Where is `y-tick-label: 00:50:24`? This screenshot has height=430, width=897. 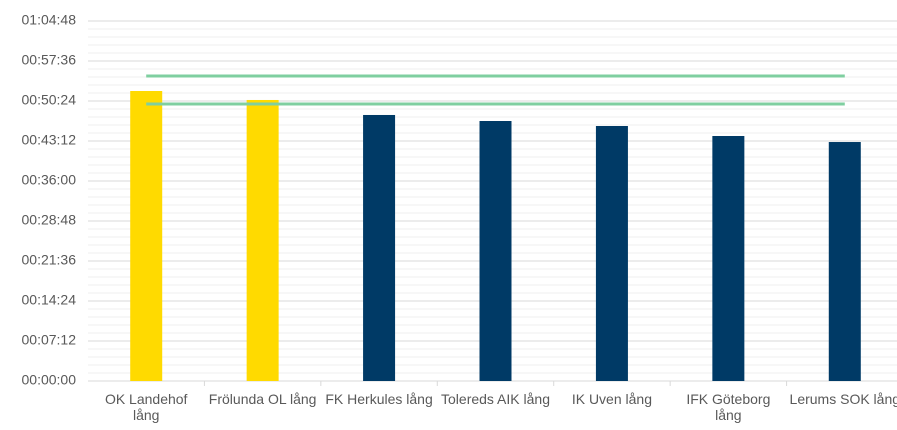
y-tick-label: 00:50:24 is located at coordinates (49, 100).